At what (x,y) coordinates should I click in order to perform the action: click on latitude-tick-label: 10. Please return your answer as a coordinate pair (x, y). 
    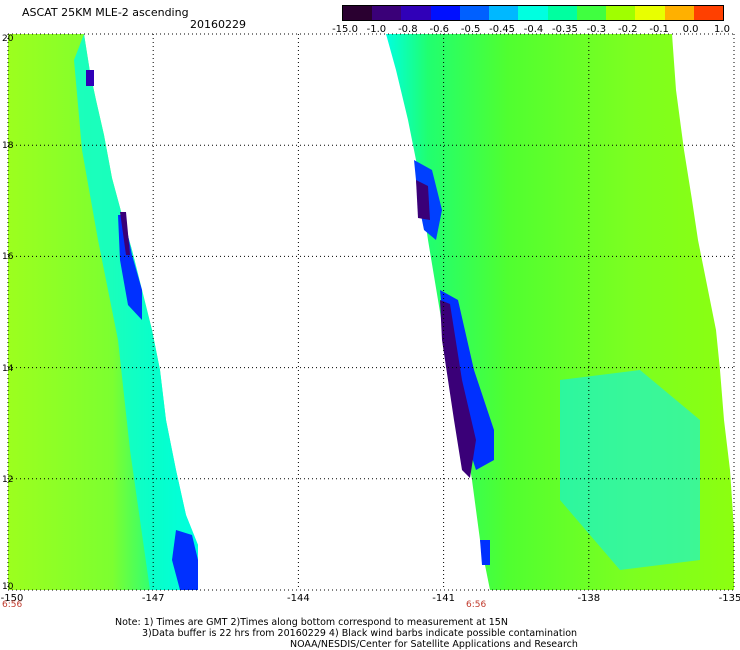
    Looking at the image, I should click on (8, 587).